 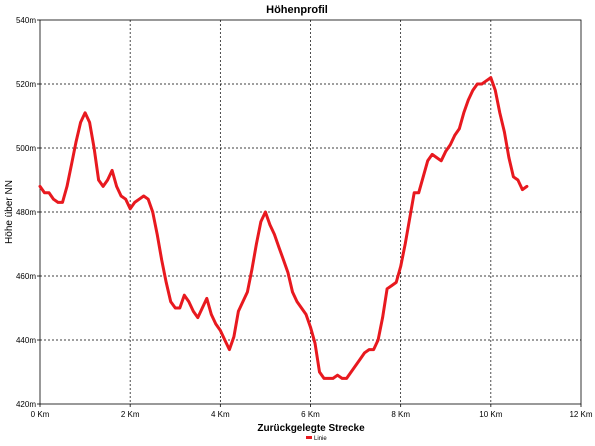 I want to click on y-tick-label: 420m, so click(x=26, y=404).